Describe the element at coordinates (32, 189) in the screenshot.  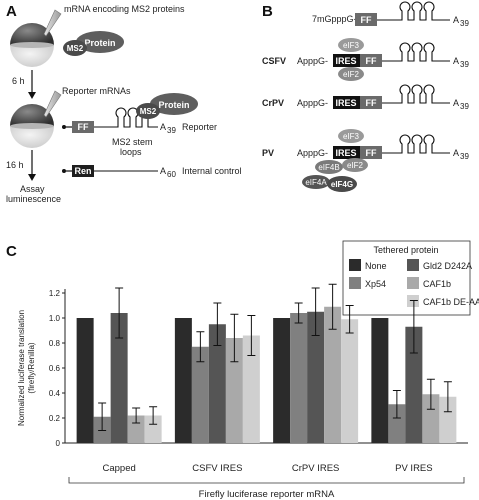
I see `assay-label-1: Assay` at that location.